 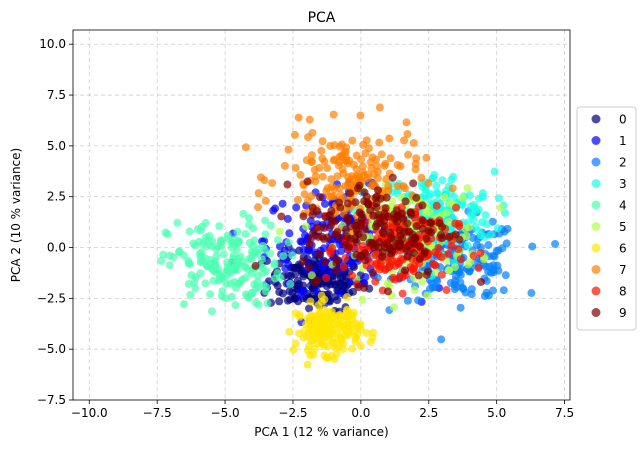 I want to click on y-tick-label: −2.5, so click(x=51, y=298).